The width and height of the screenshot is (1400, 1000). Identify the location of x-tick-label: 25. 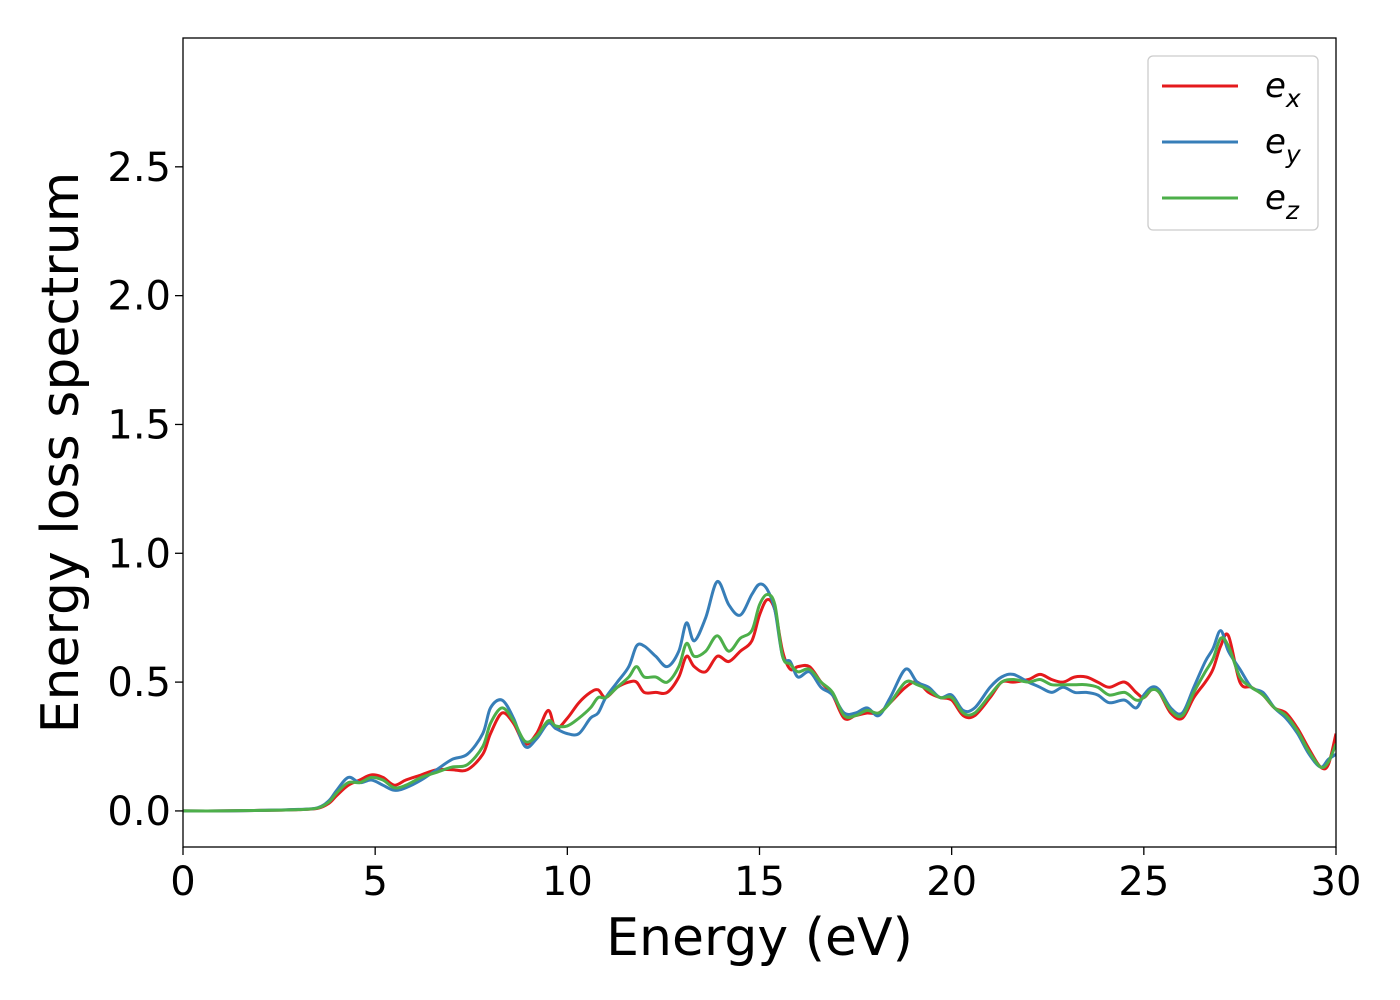
(1143, 882).